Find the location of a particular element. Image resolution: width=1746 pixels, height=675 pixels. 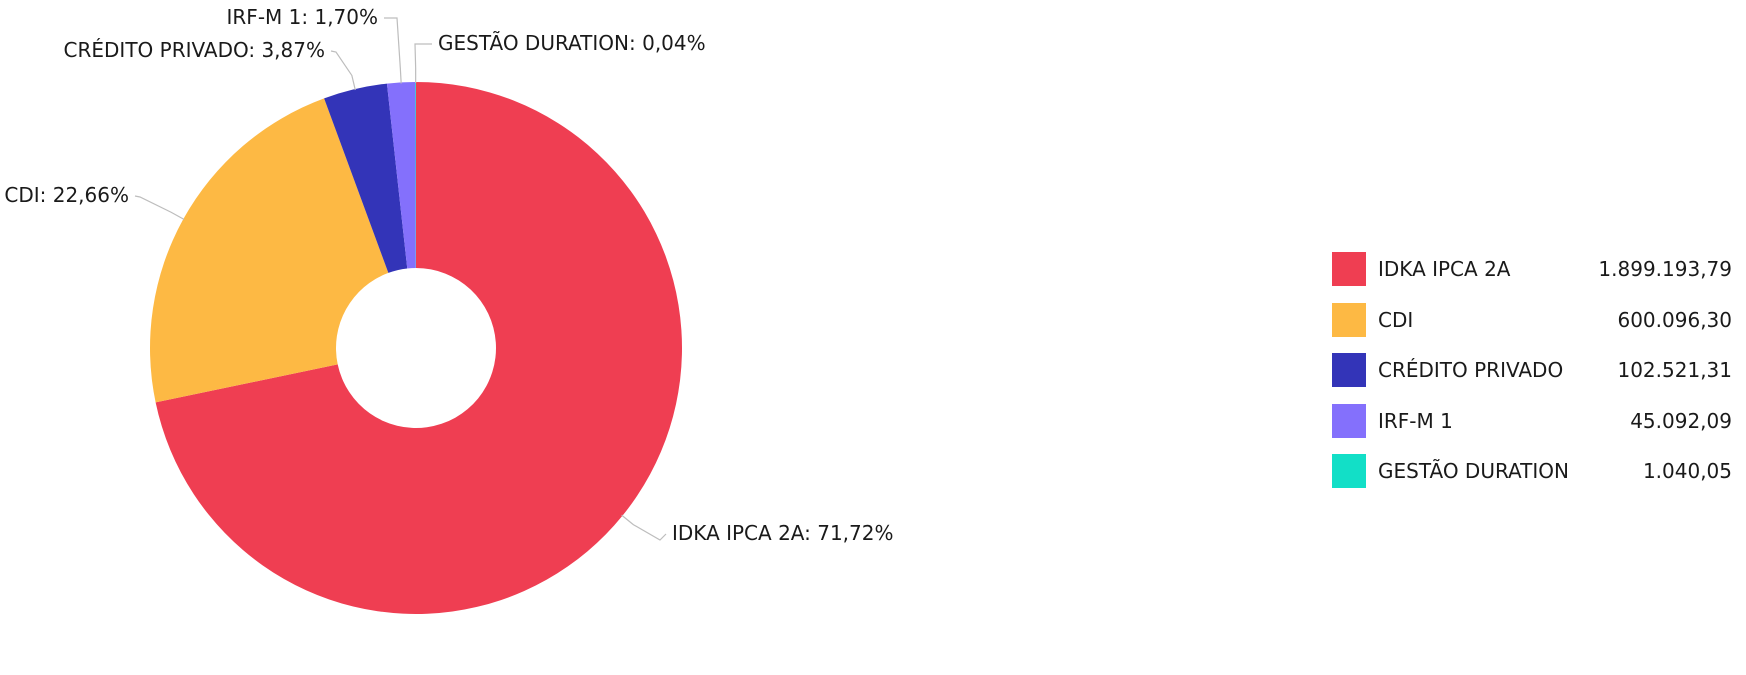

legend-item: GESTÃO DURATION 1.040,05 is located at coordinates (1532, 471).